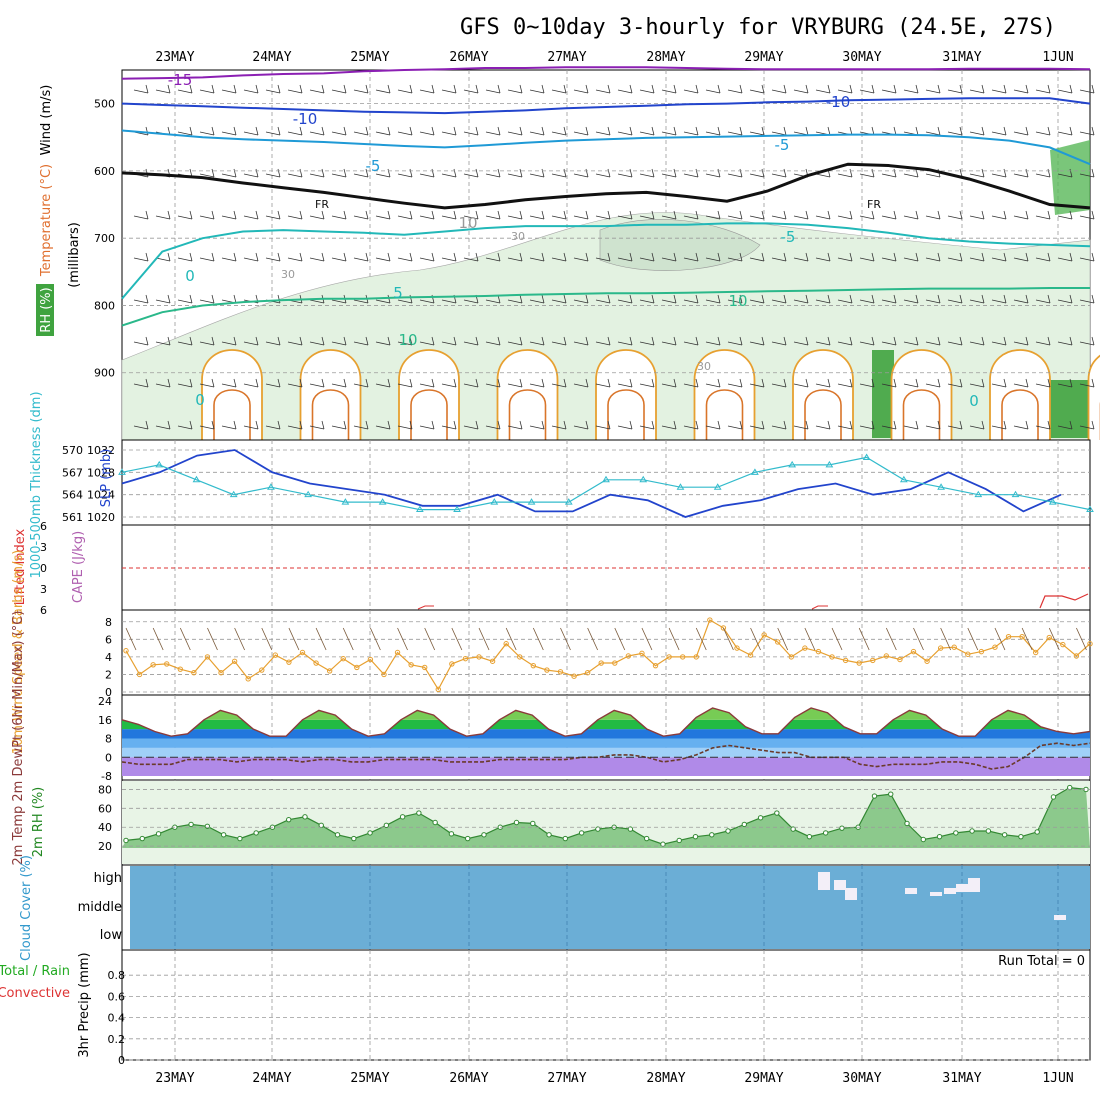 The width and height of the screenshot is (1100, 1100). I want to click on y-tick-right: 1024, so click(101, 495).